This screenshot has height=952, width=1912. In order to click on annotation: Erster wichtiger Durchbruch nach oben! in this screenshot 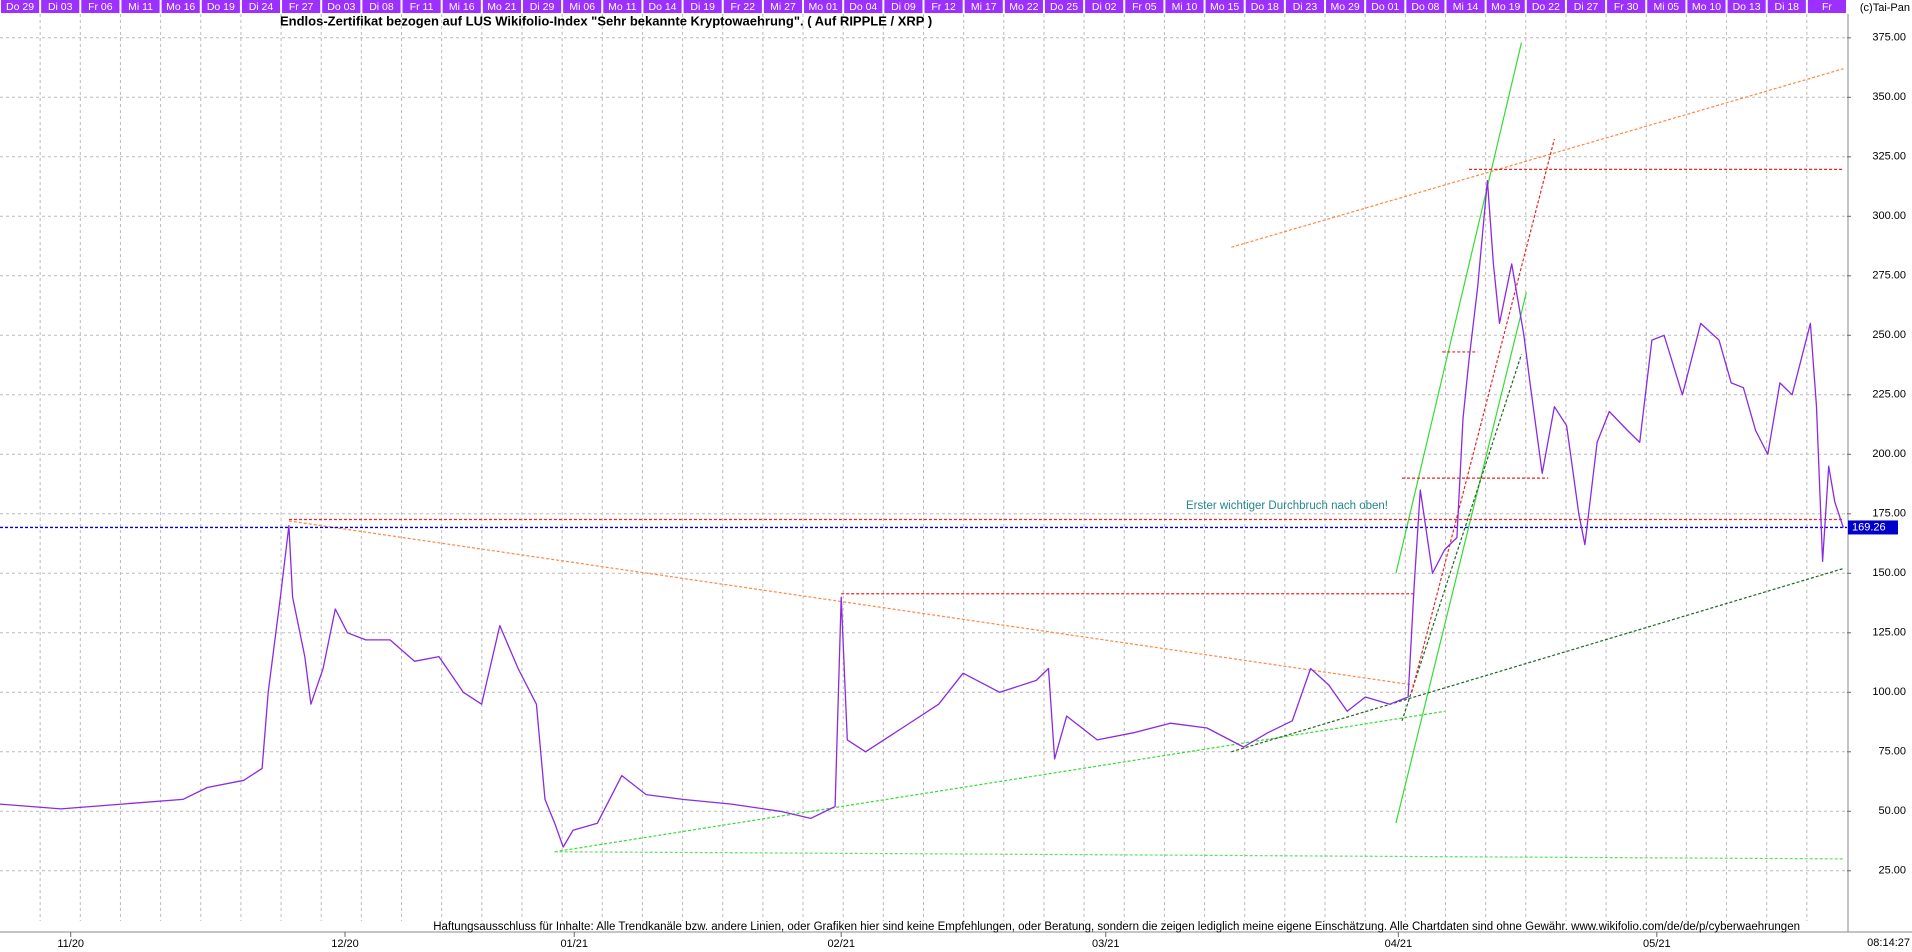, I will do `click(1287, 506)`.